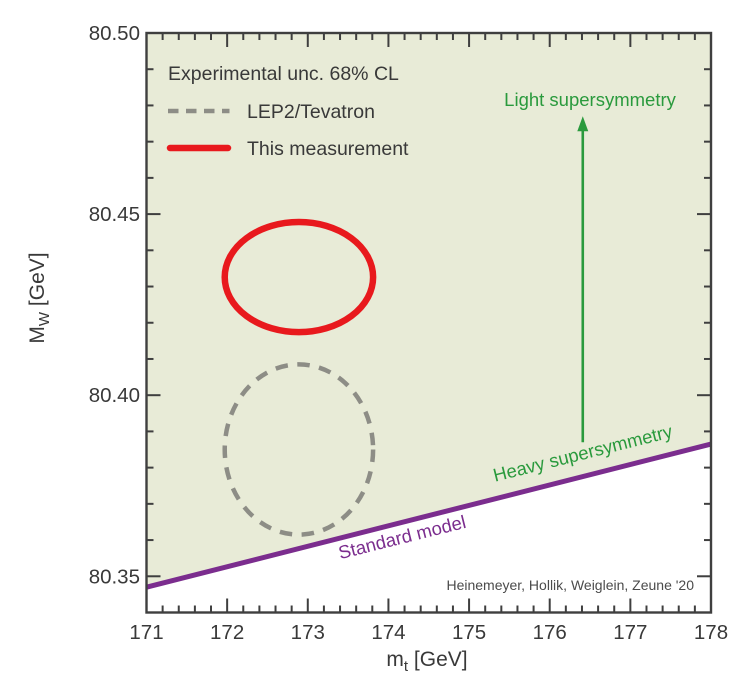 Image resolution: width=754 pixels, height=697 pixels. I want to click on y-tick-label: 80.35, so click(114, 576).